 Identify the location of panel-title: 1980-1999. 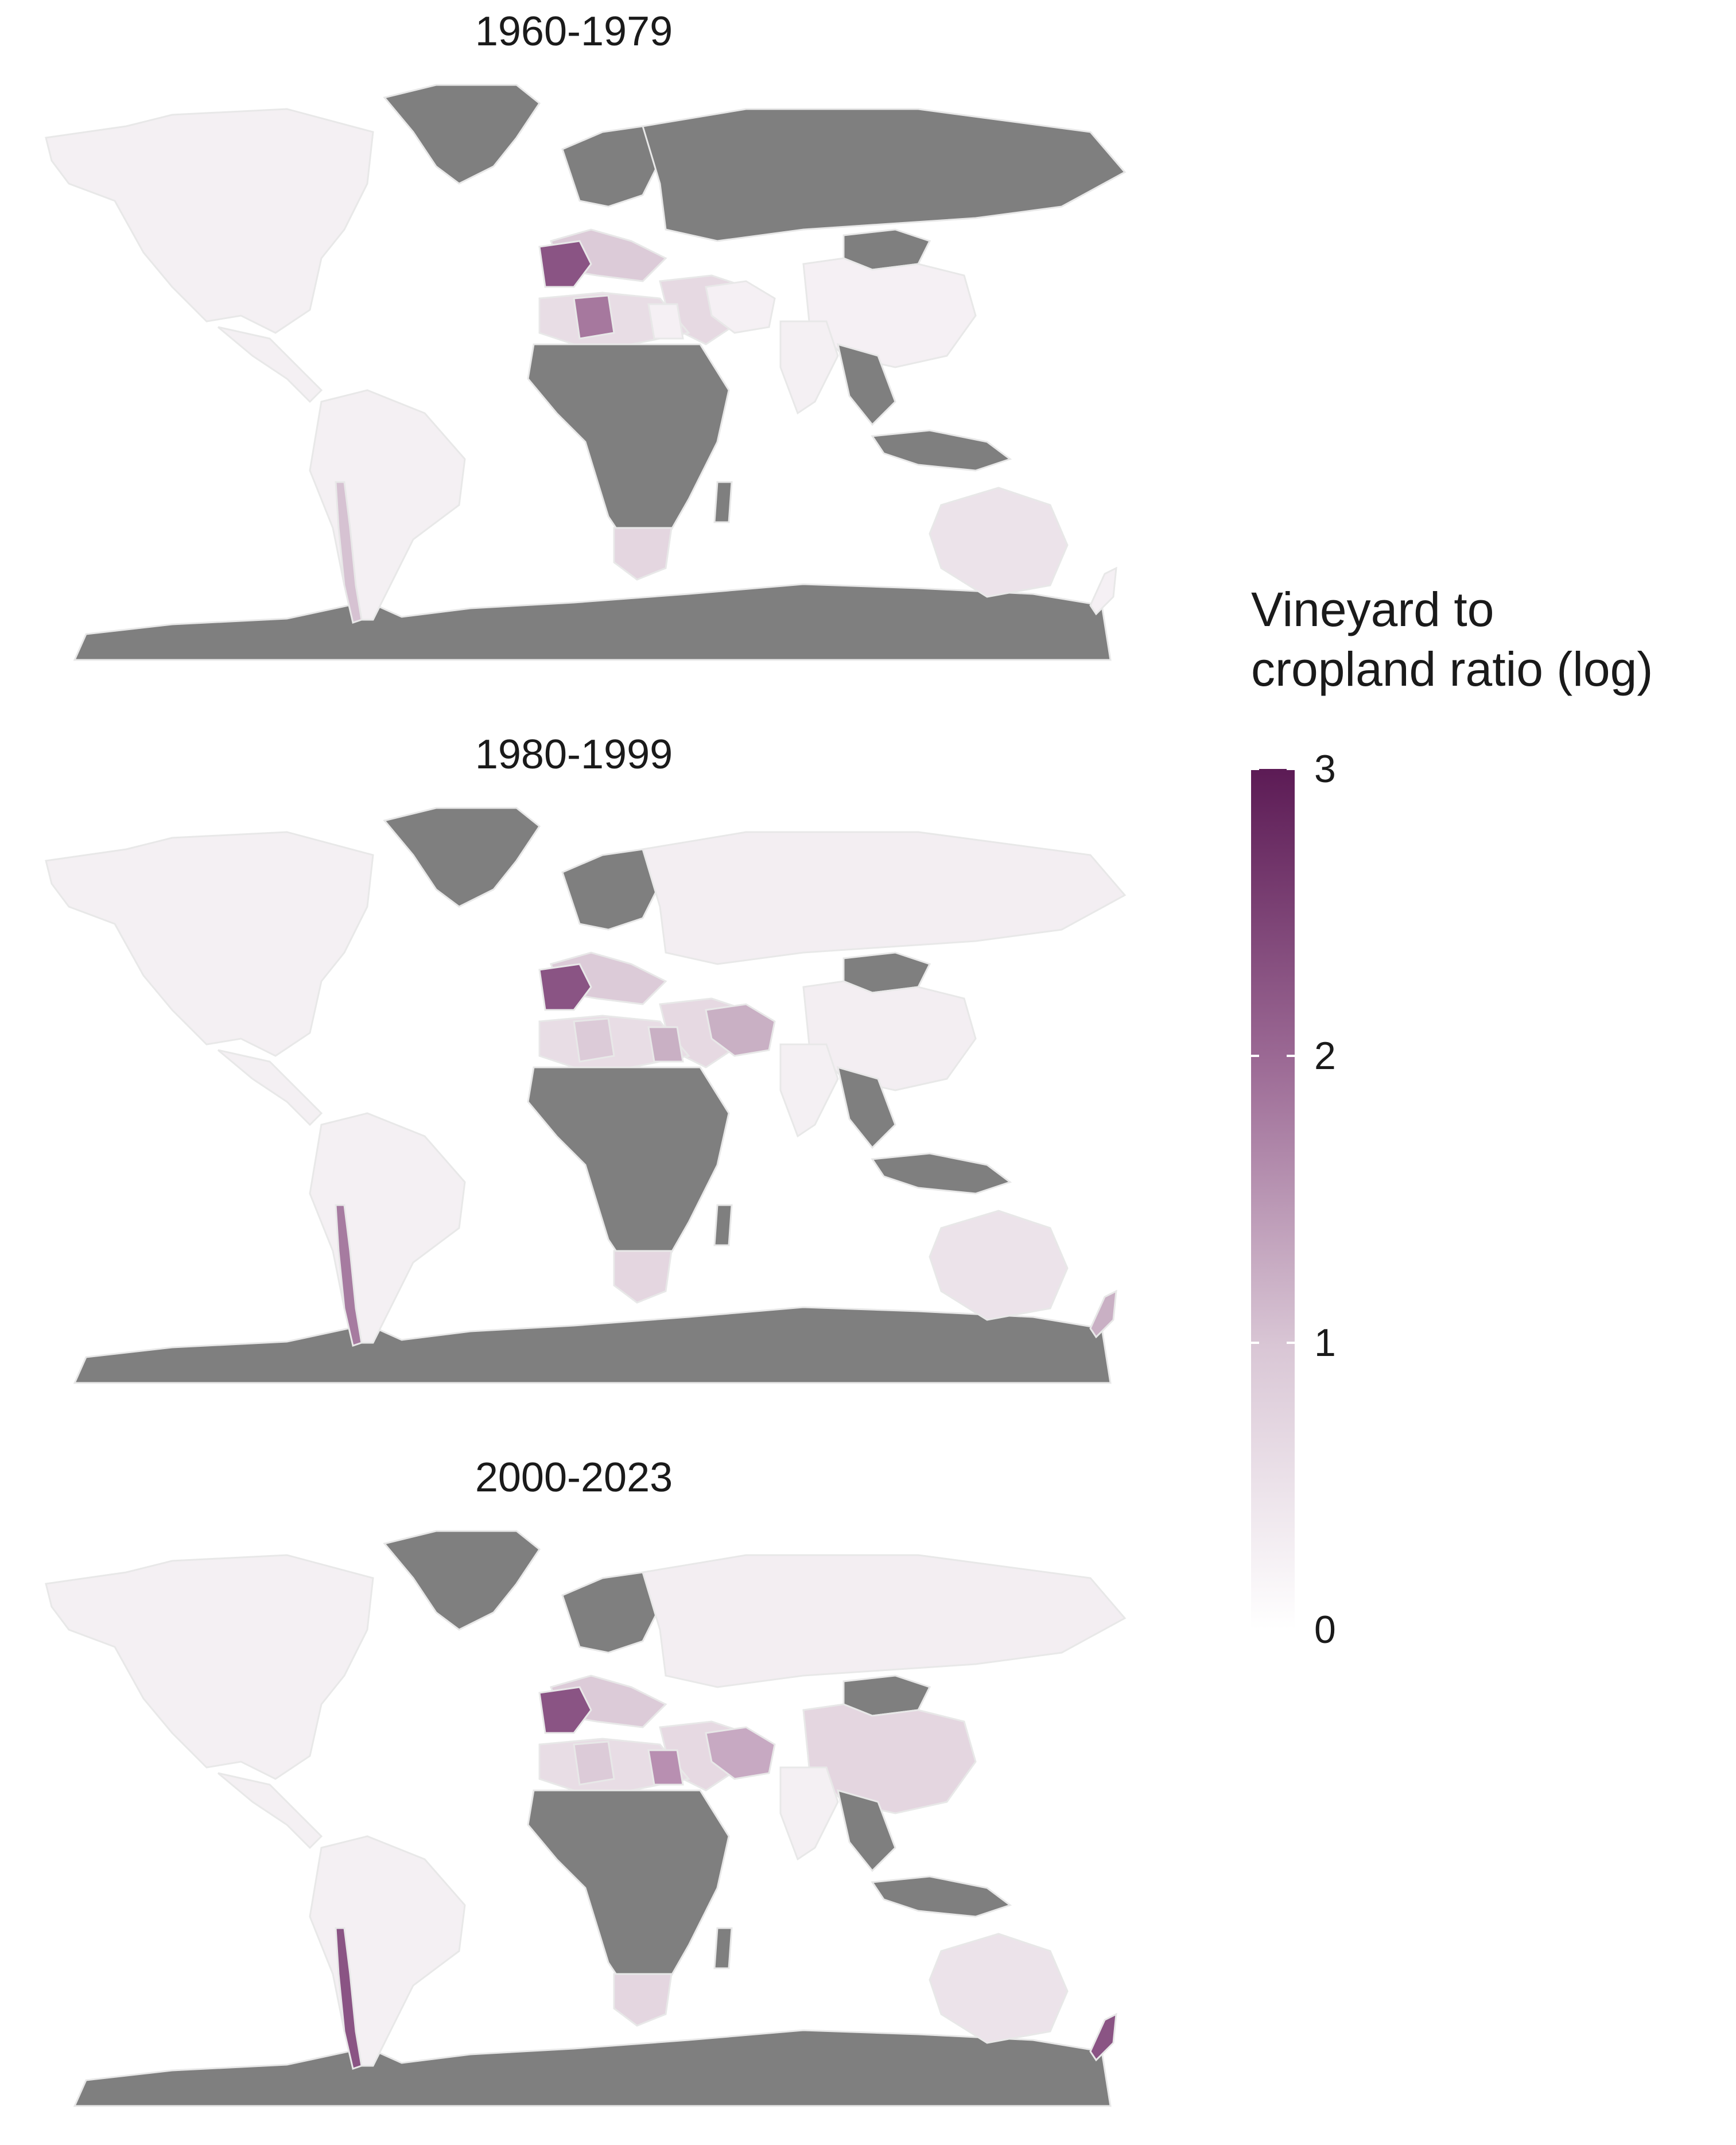
(574, 755).